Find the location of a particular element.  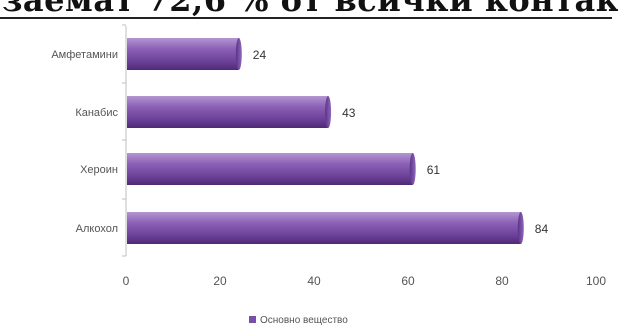

x-tick-label: 20 is located at coordinates (220, 281).